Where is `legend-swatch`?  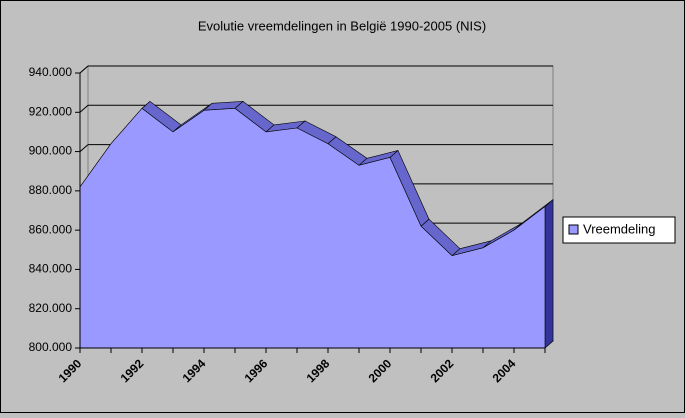
legend-swatch is located at coordinates (573, 229).